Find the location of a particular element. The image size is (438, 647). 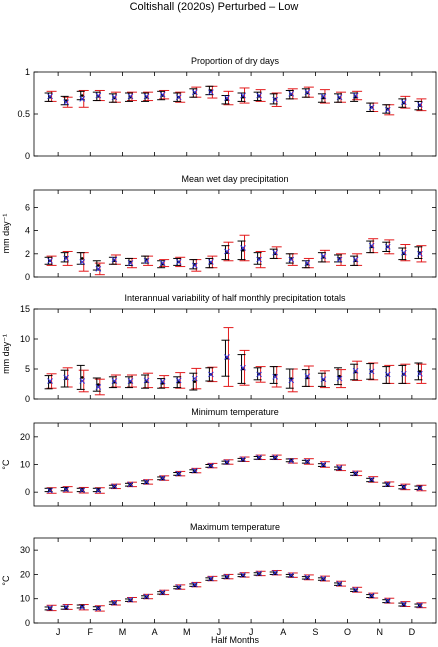

x-axis-label: Half Months is located at coordinates (235, 640).